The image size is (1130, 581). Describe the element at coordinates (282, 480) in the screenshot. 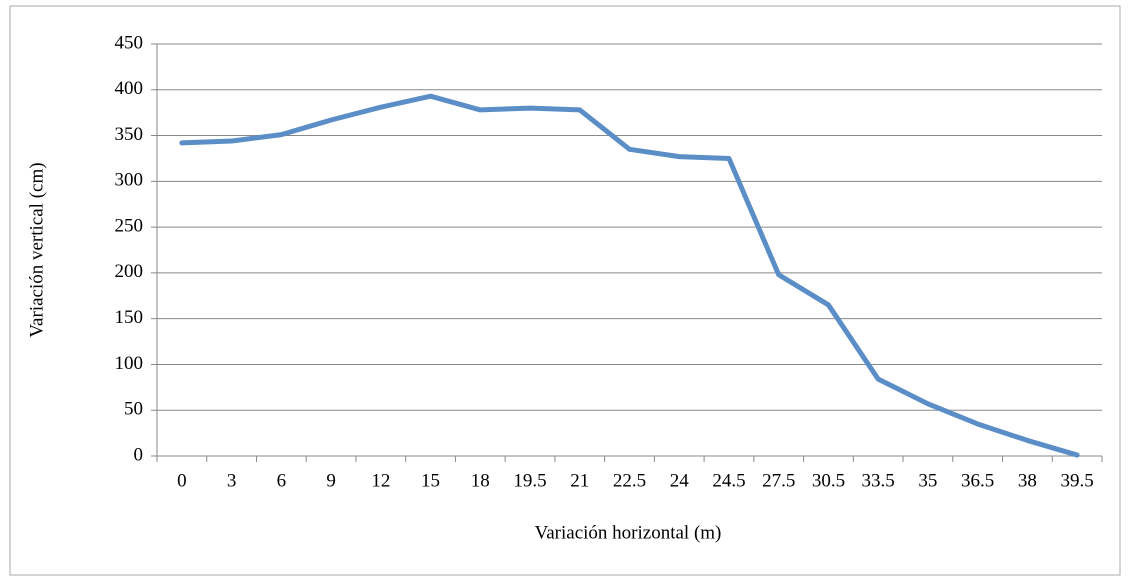

I see `x-tick-label: 6` at that location.